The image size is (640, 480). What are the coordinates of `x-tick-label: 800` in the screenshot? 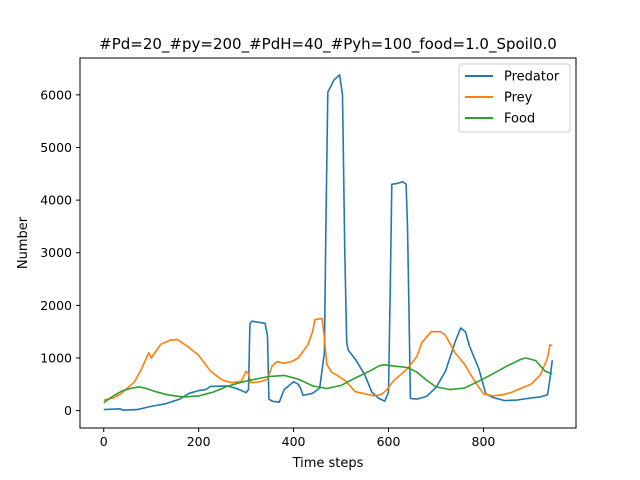 It's located at (484, 441).